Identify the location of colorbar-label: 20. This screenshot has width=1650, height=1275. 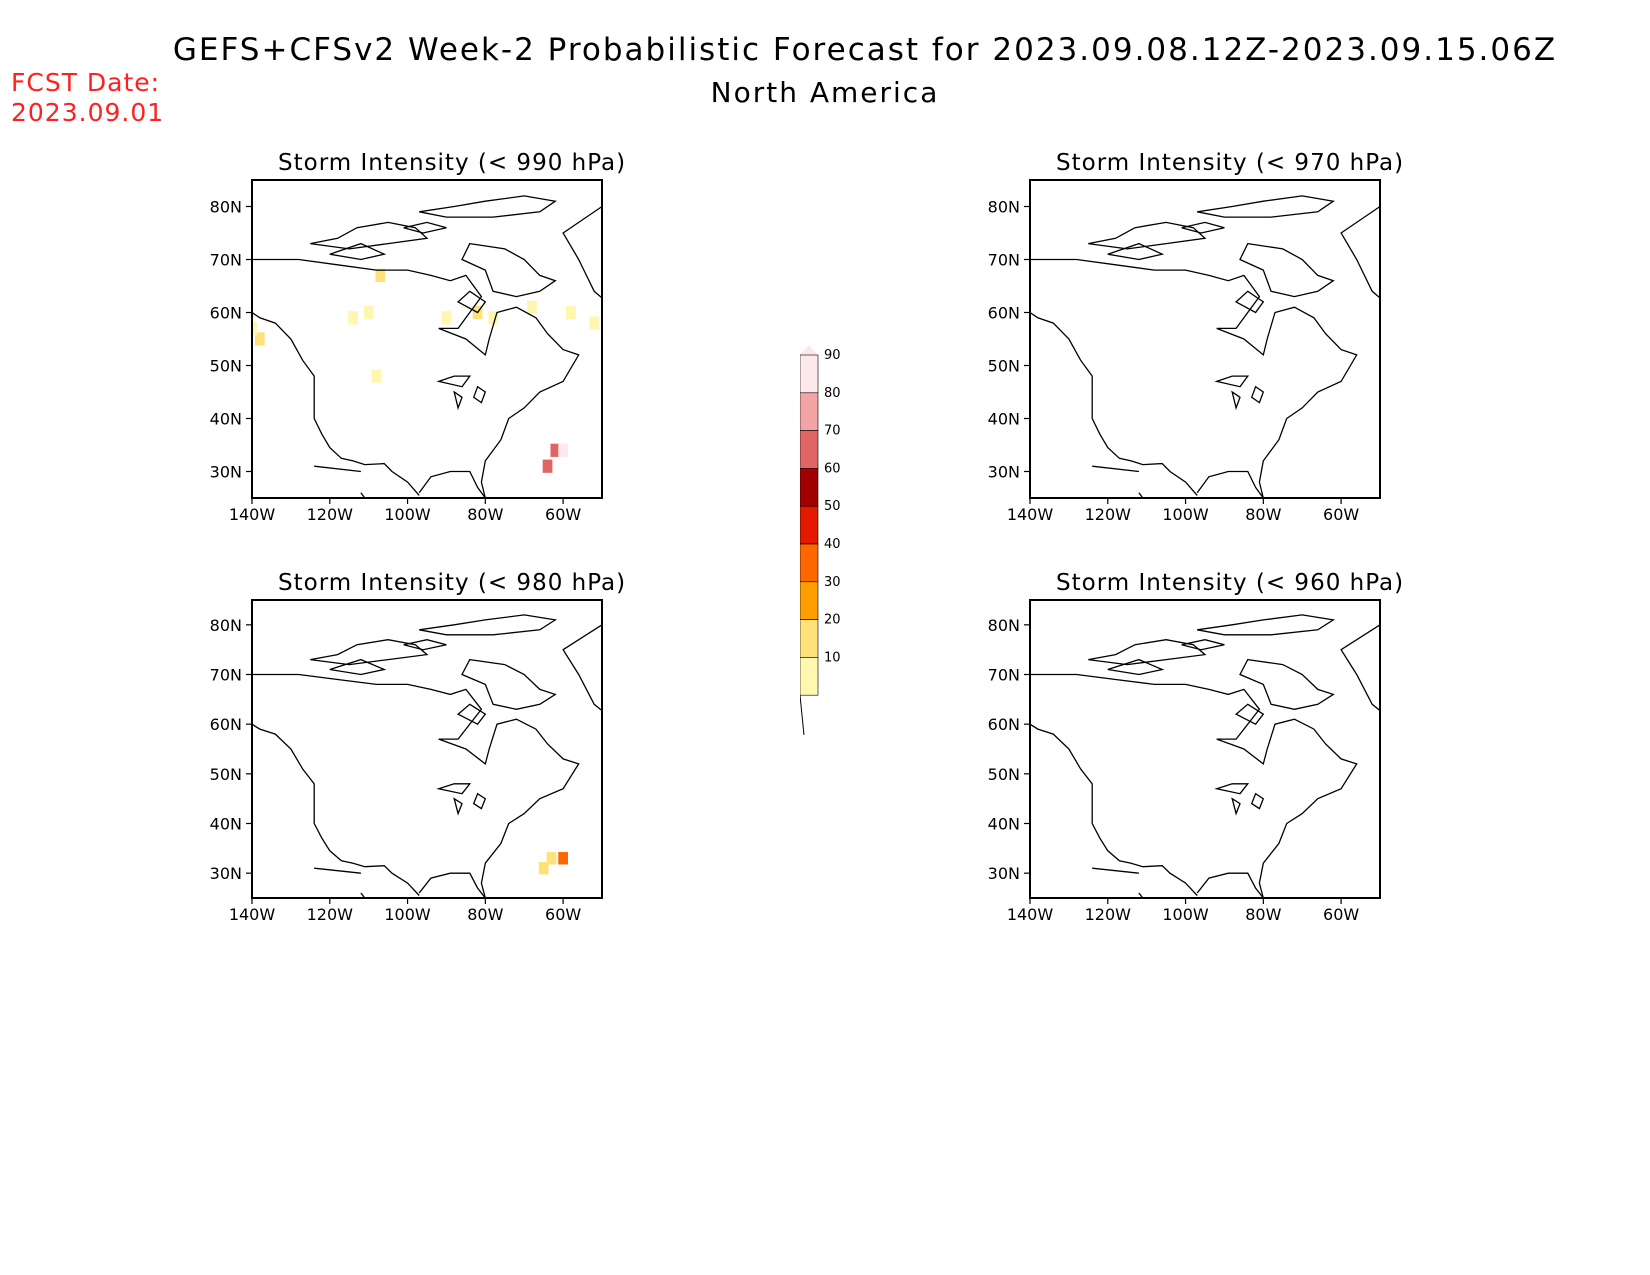
(832, 620).